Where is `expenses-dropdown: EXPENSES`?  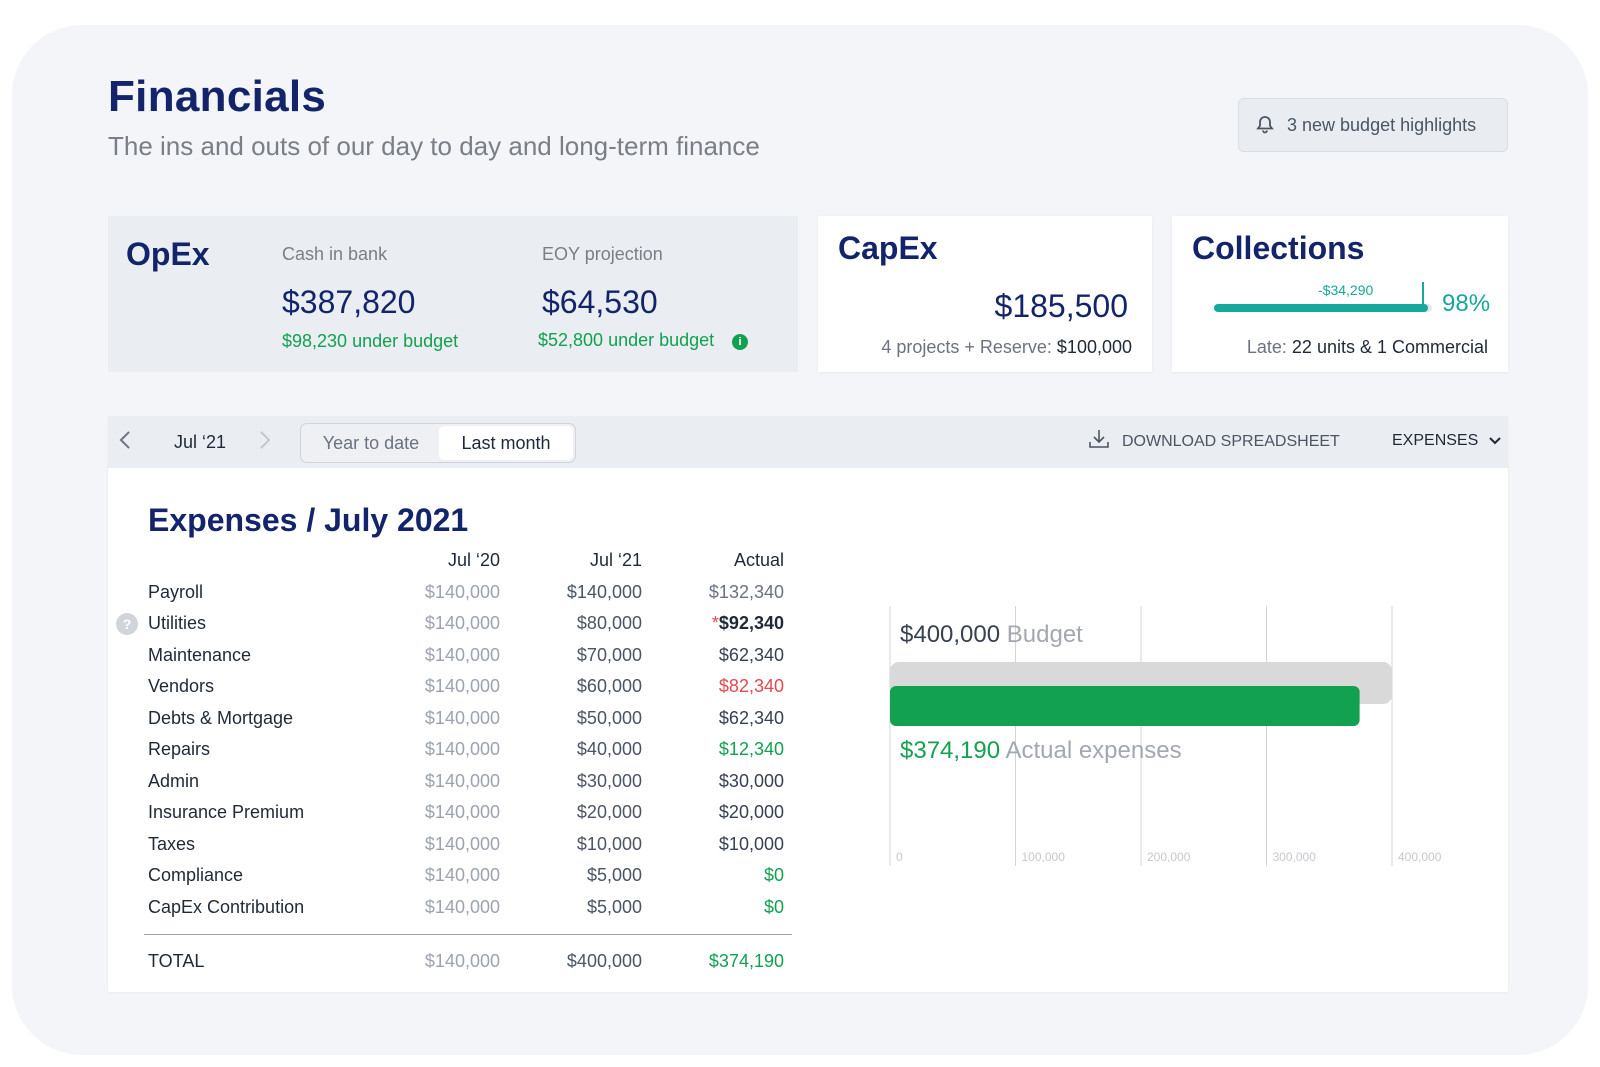
expenses-dropdown: EXPENSES is located at coordinates (1447, 441).